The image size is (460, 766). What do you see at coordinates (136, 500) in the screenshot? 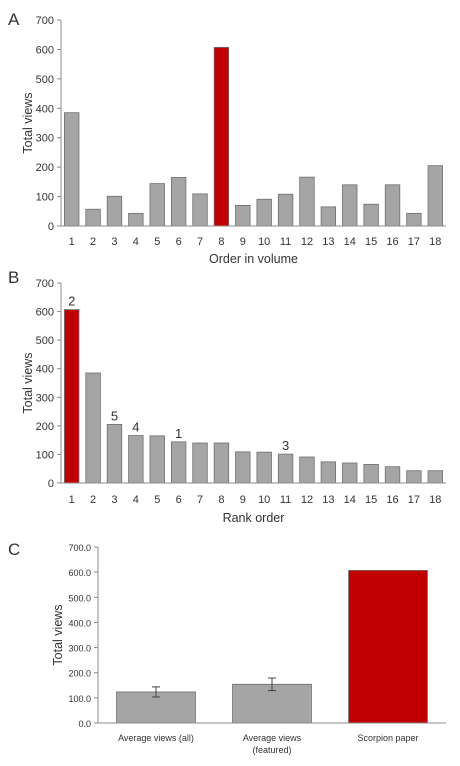
I see `x-tick-label: 4` at bounding box center [136, 500].